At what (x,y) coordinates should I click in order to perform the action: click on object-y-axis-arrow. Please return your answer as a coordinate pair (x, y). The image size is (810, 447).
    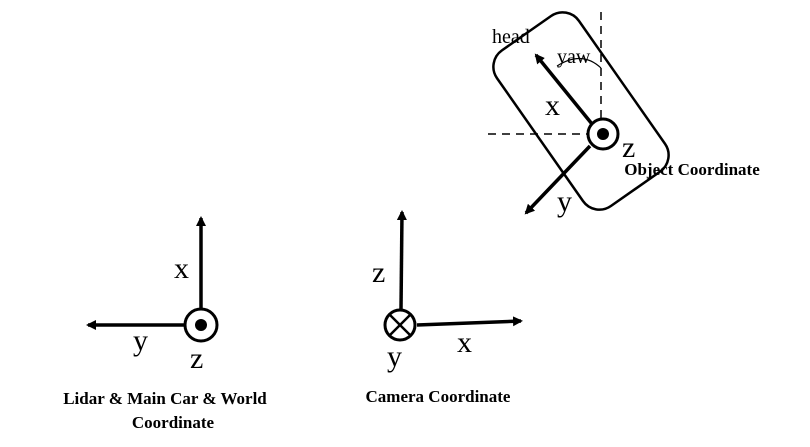
    Looking at the image, I should click on (558, 179).